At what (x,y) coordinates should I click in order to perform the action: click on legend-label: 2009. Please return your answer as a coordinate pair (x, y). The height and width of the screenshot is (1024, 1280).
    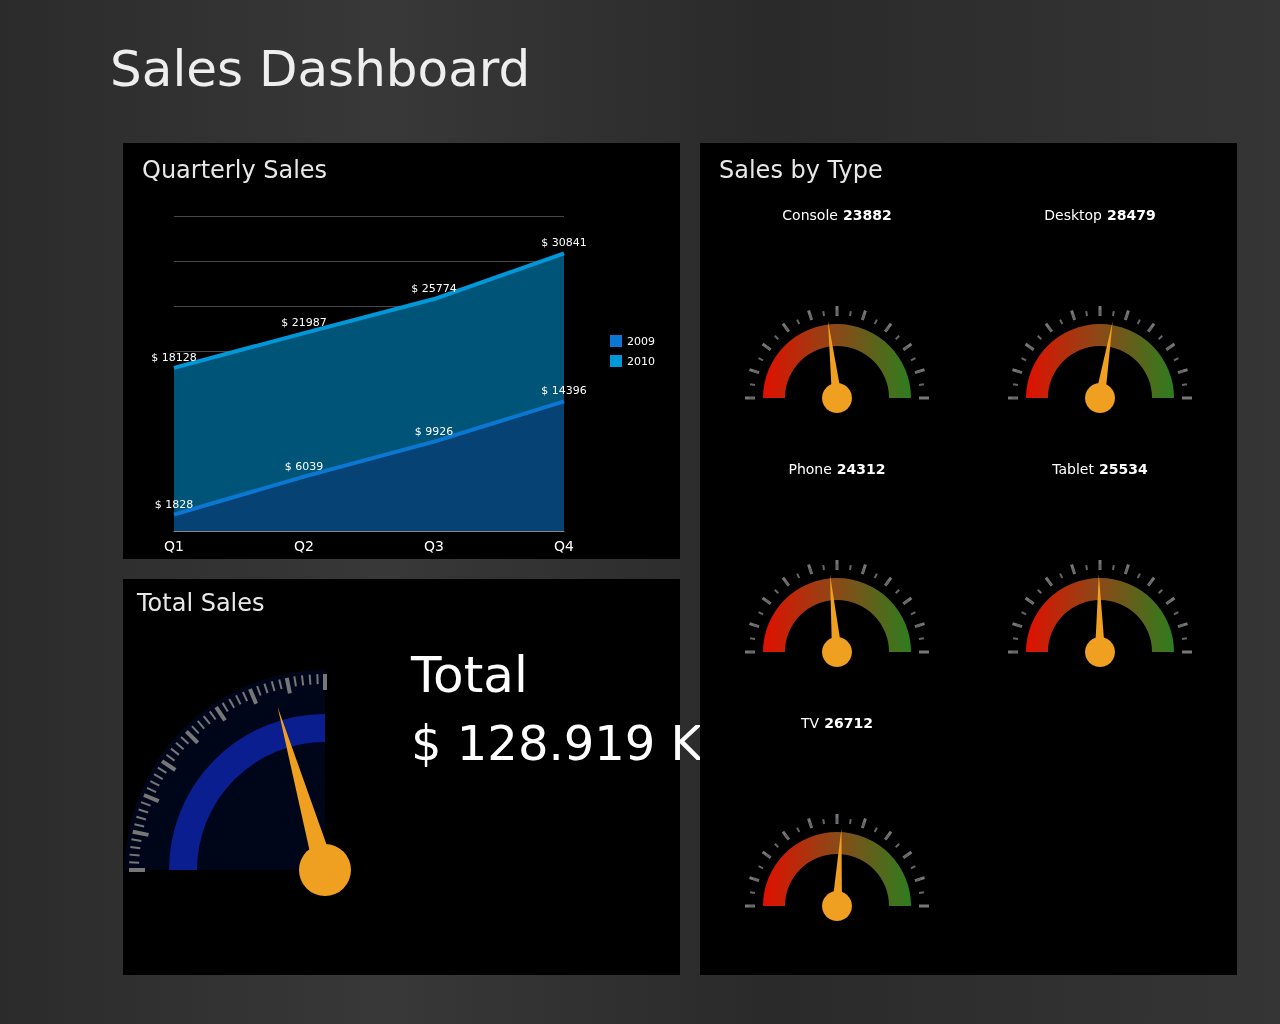
    Looking at the image, I should click on (641, 341).